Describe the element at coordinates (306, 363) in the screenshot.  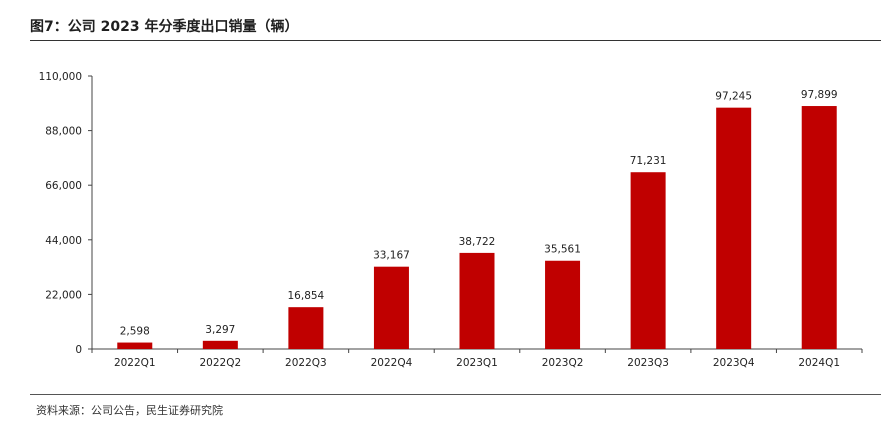
I see `x-tick-label: 2022Q3` at that location.